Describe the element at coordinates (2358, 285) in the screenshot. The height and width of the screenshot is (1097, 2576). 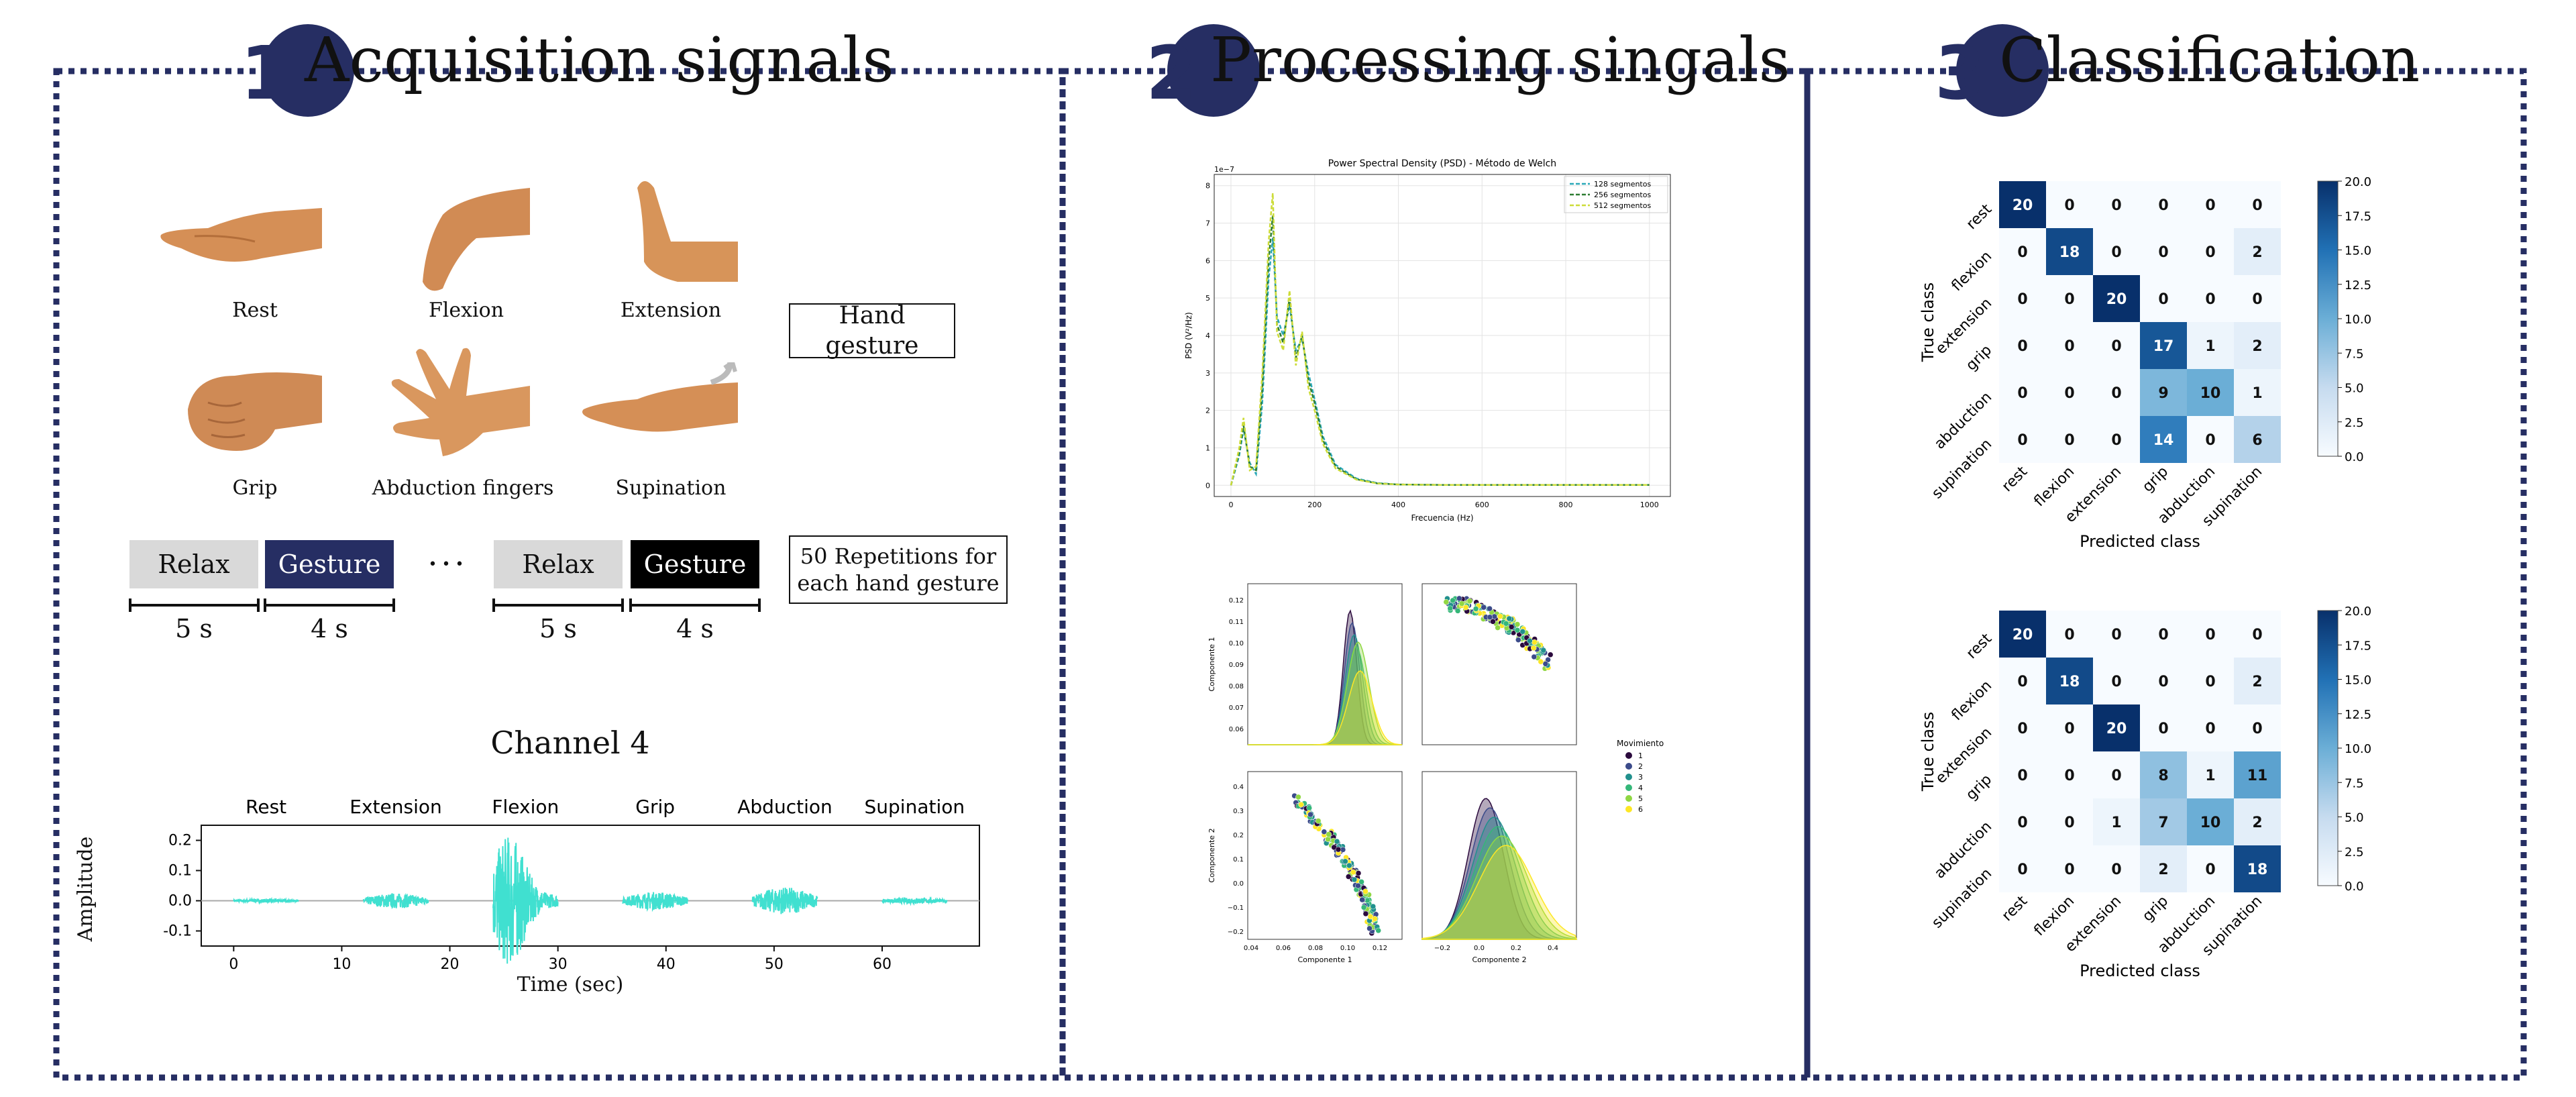
I see `cm-colorbar-label: 12.5` at that location.